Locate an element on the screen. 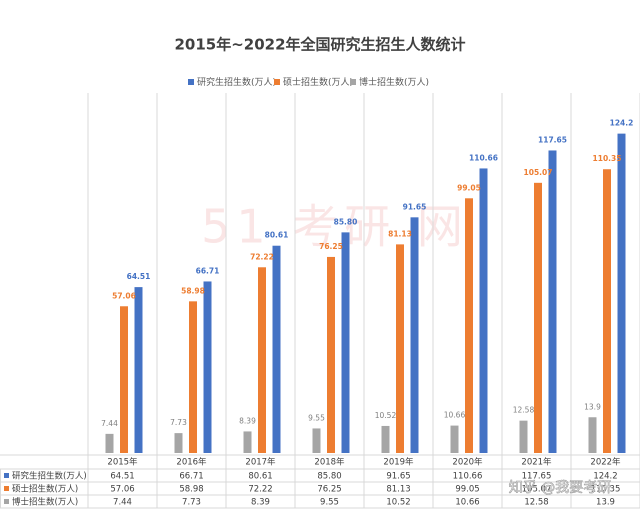  data-label: 85.80 is located at coordinates (346, 221).